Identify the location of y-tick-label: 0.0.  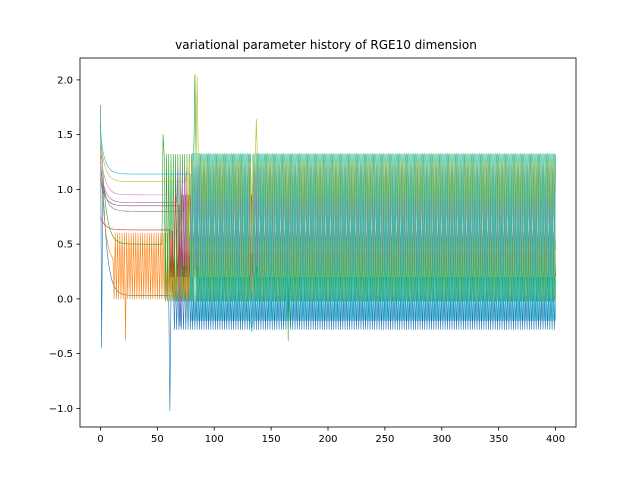
(65, 299).